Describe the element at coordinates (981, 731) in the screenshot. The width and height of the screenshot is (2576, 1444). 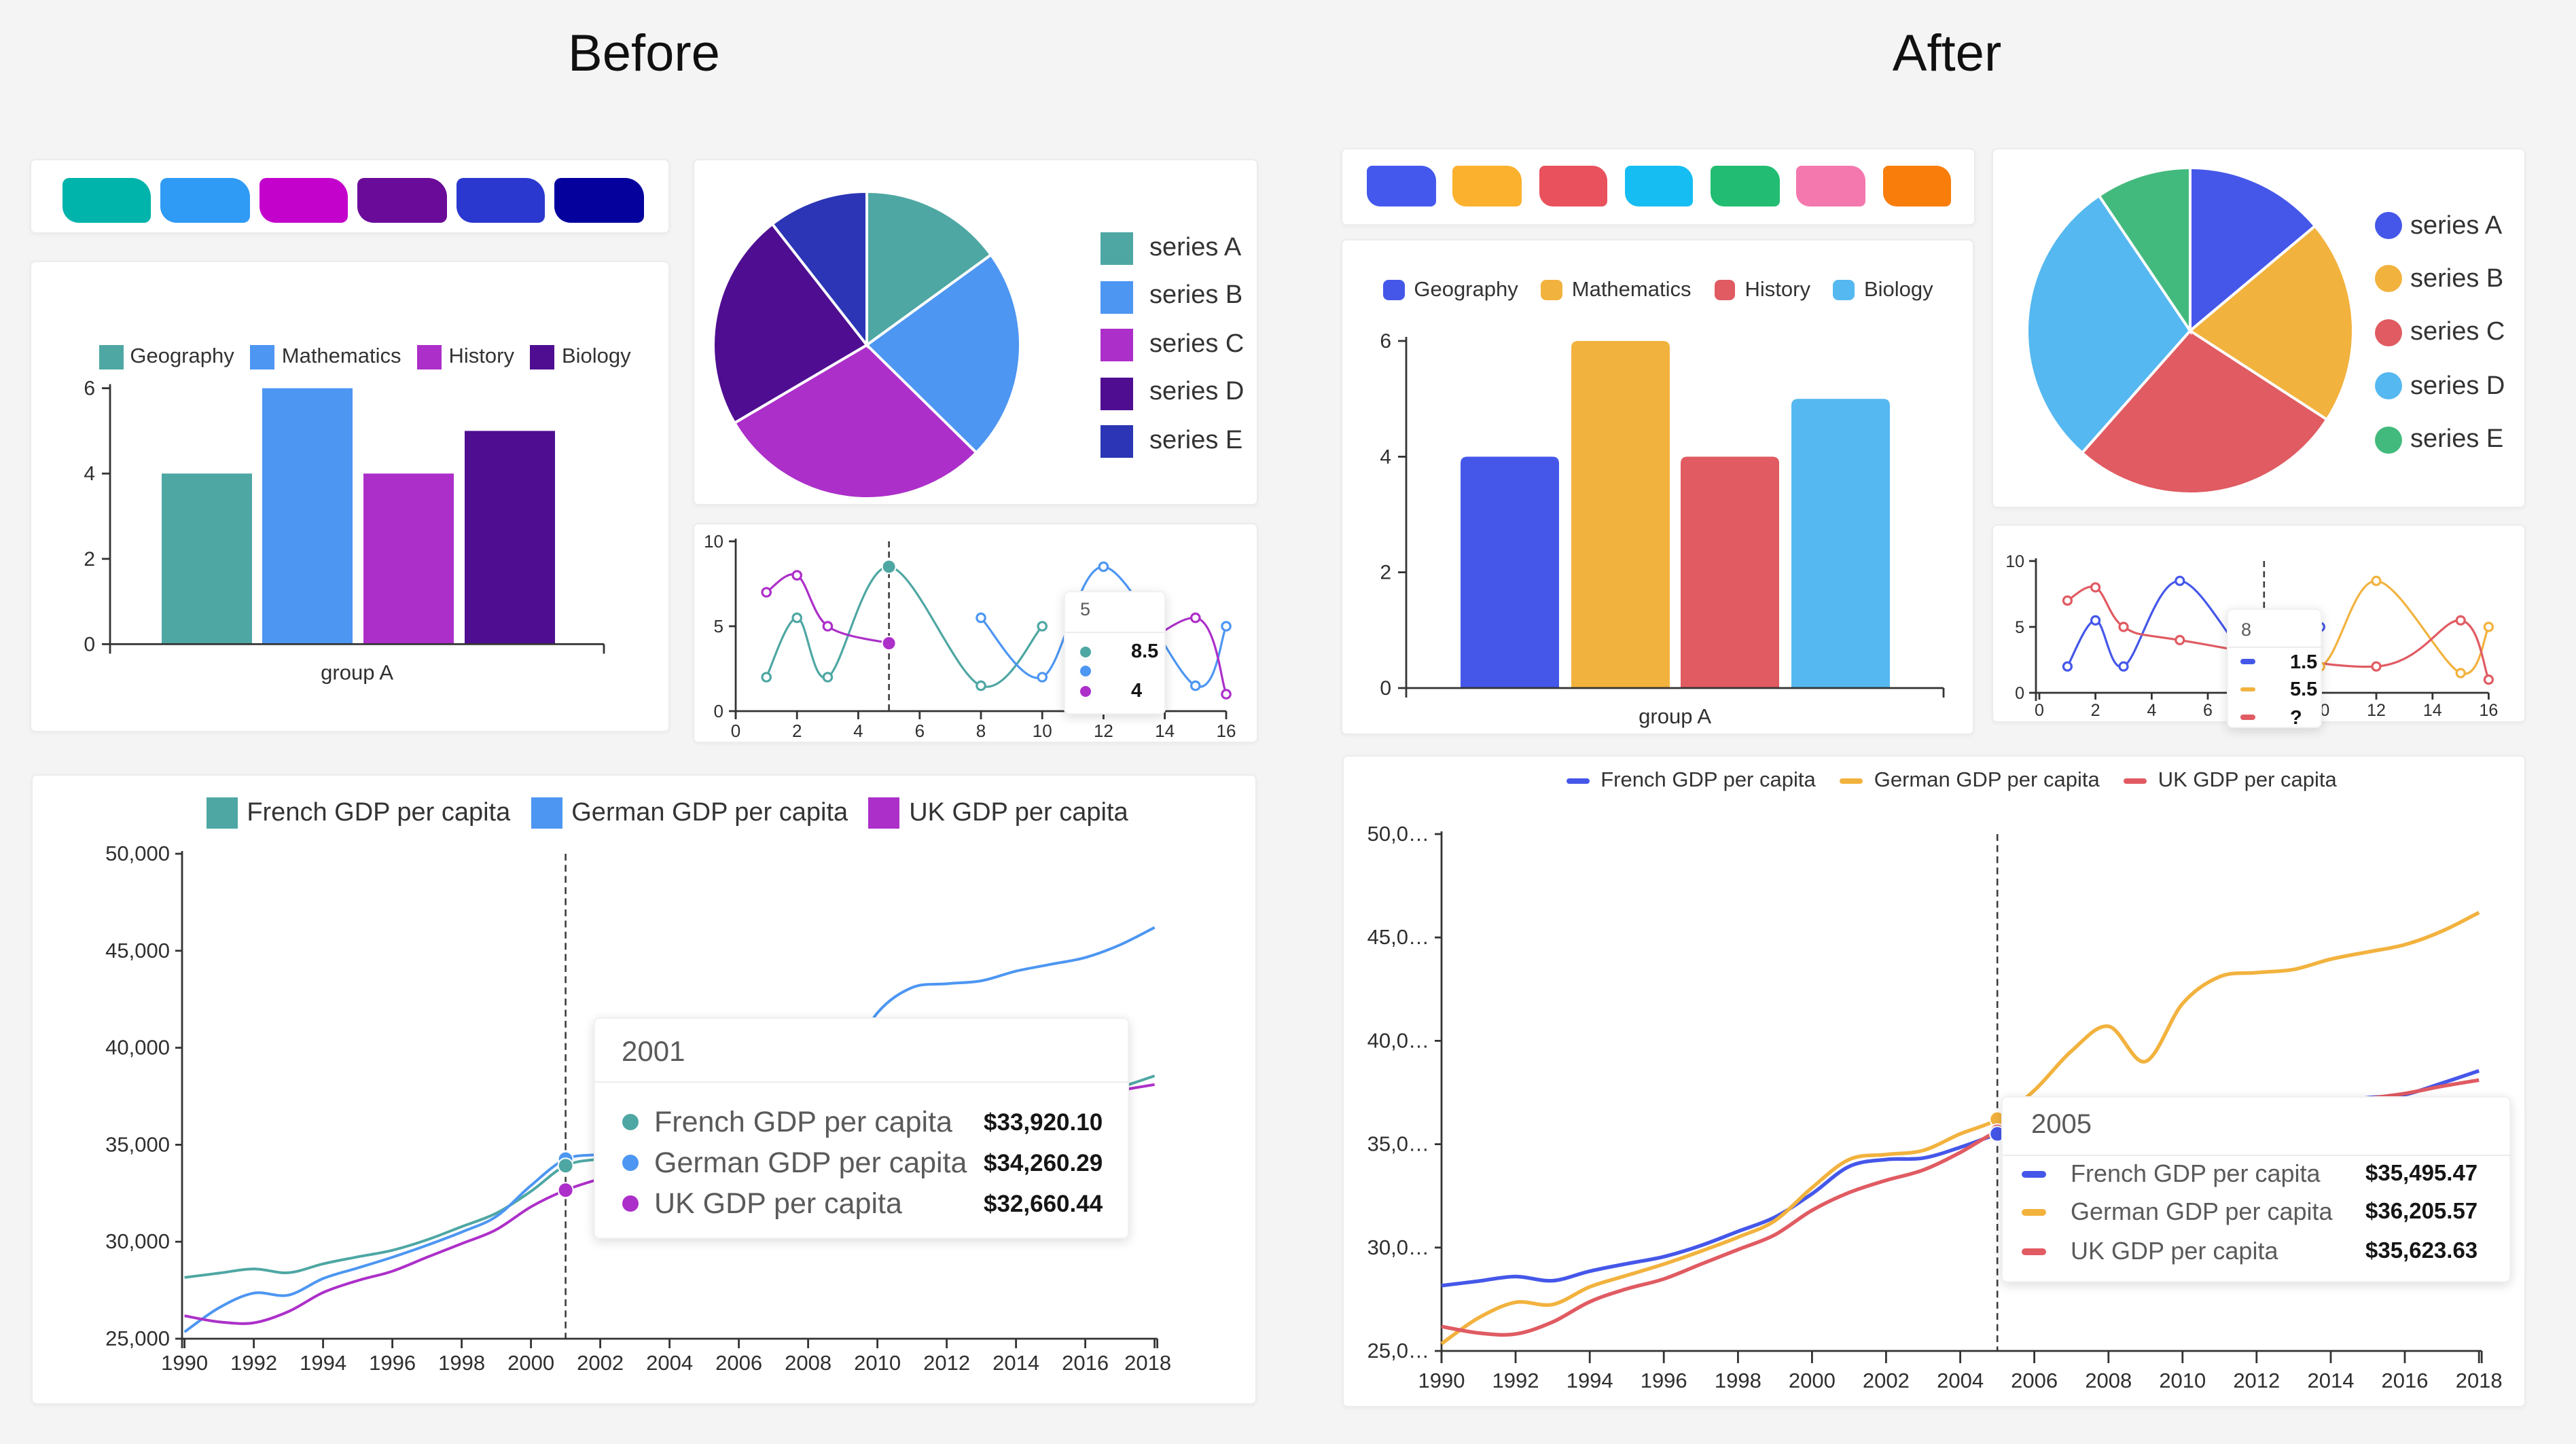
I see `svg-text: 8` at that location.